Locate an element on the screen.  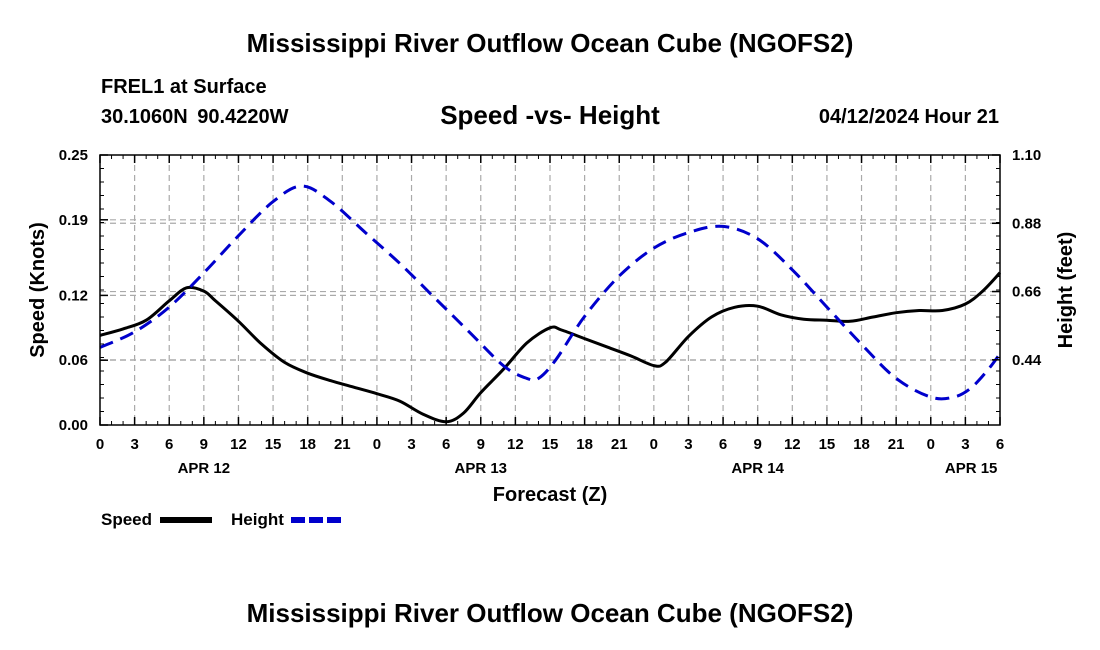
y-tick-label: 0.06 is located at coordinates (73, 360).